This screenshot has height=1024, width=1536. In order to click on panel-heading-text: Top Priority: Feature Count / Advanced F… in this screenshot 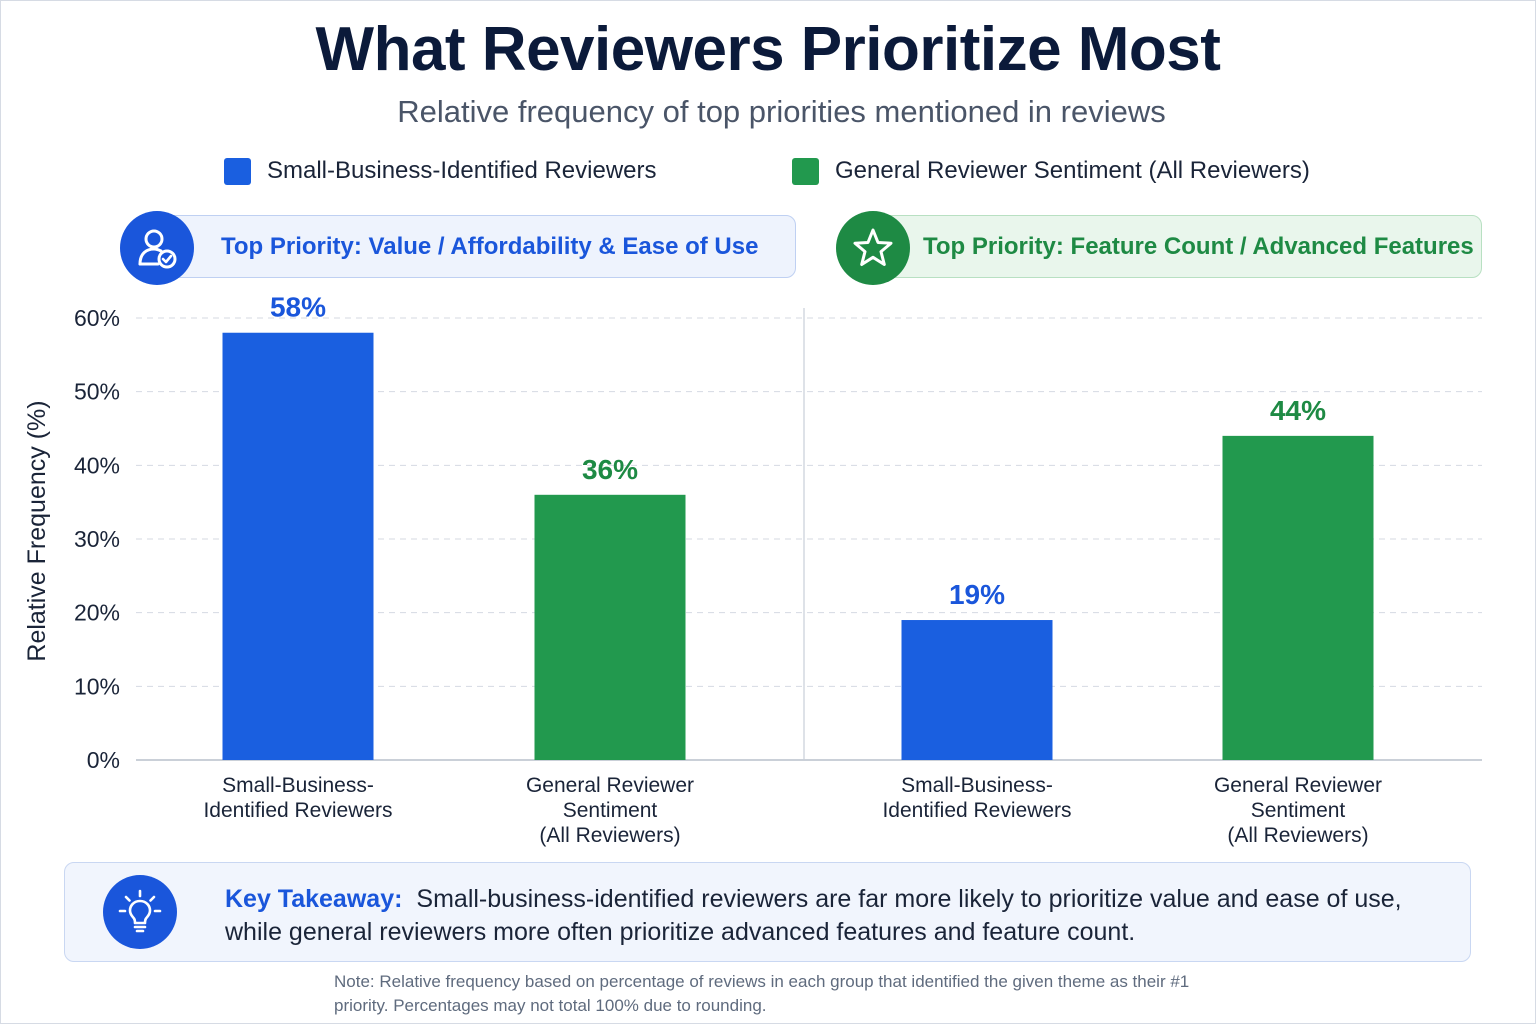, I will do `click(1198, 246)`.